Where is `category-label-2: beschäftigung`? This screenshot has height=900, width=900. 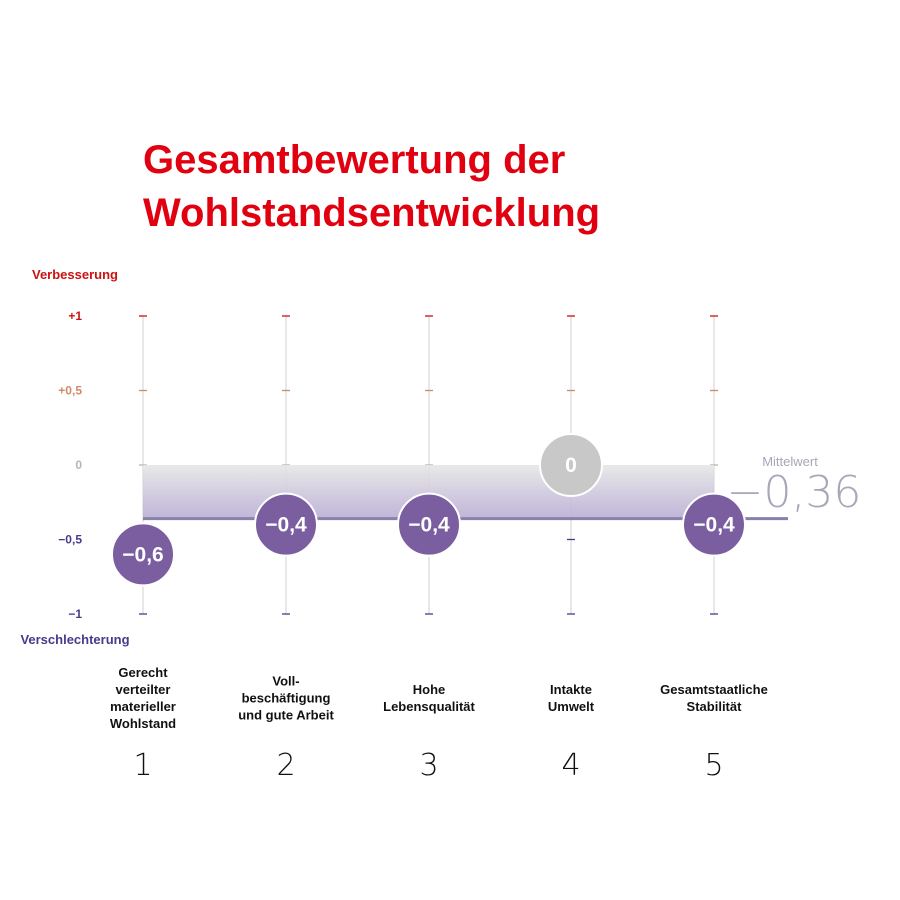 category-label-2: beschäftigung is located at coordinates (286, 698).